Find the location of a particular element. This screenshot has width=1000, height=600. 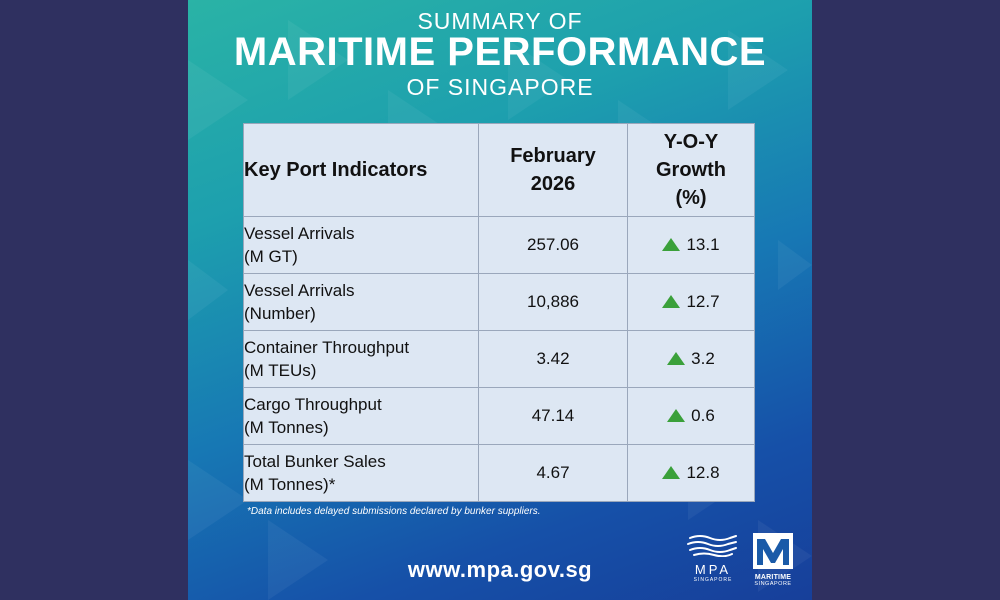

indicator-unit: (M Tonnes) is located at coordinates (286, 427).